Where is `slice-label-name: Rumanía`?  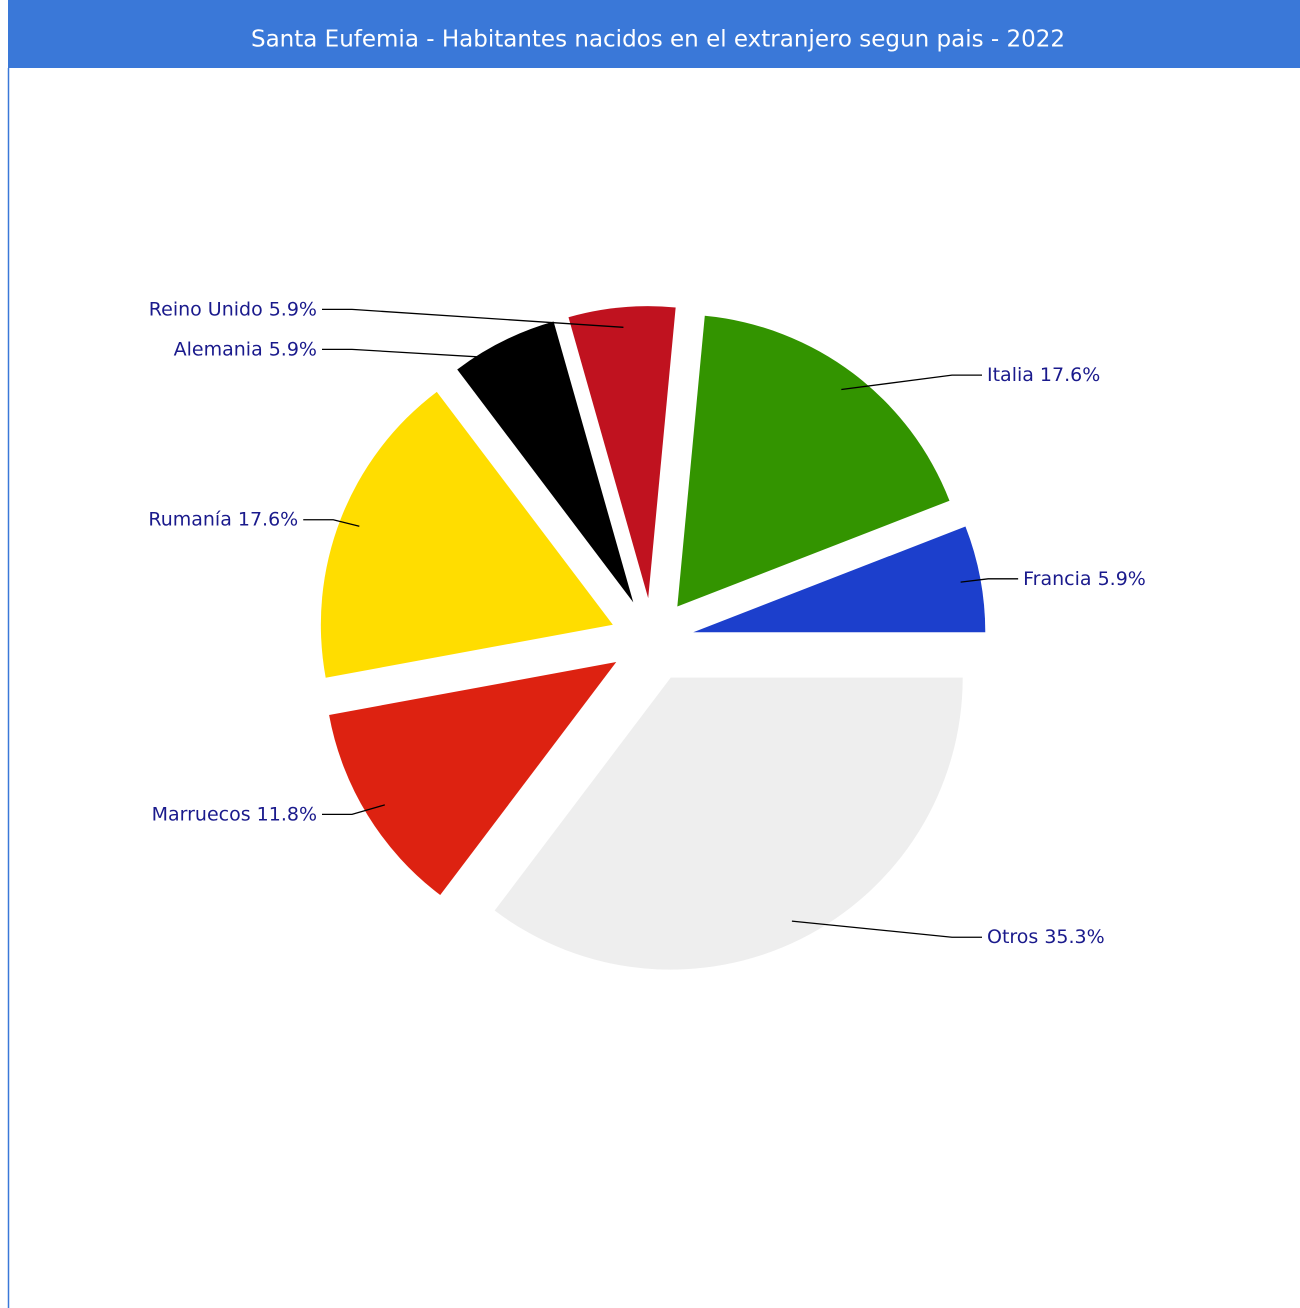
slice-label-name: Rumanía is located at coordinates (190, 519).